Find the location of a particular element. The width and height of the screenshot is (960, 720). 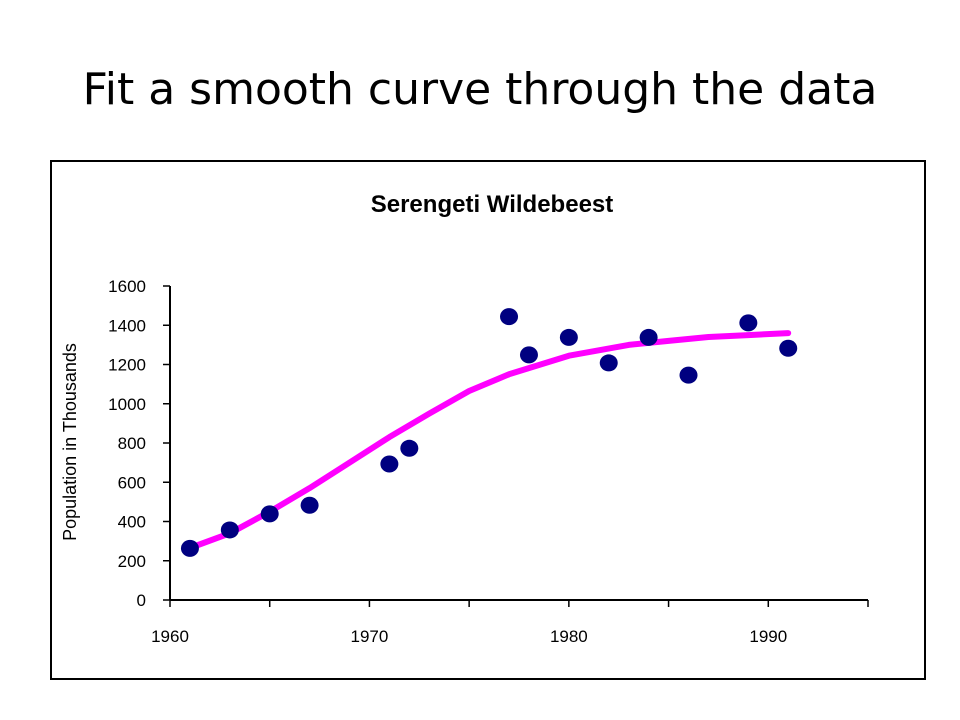

x-tick-label: 1970 is located at coordinates (370, 636).